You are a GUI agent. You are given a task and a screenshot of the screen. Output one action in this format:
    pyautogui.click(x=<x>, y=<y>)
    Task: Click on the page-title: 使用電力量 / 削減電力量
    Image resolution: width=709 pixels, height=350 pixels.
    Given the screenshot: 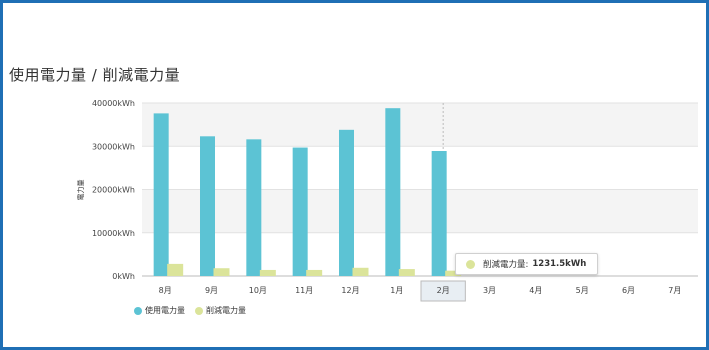 What is the action you would take?
    pyautogui.click(x=95, y=75)
    